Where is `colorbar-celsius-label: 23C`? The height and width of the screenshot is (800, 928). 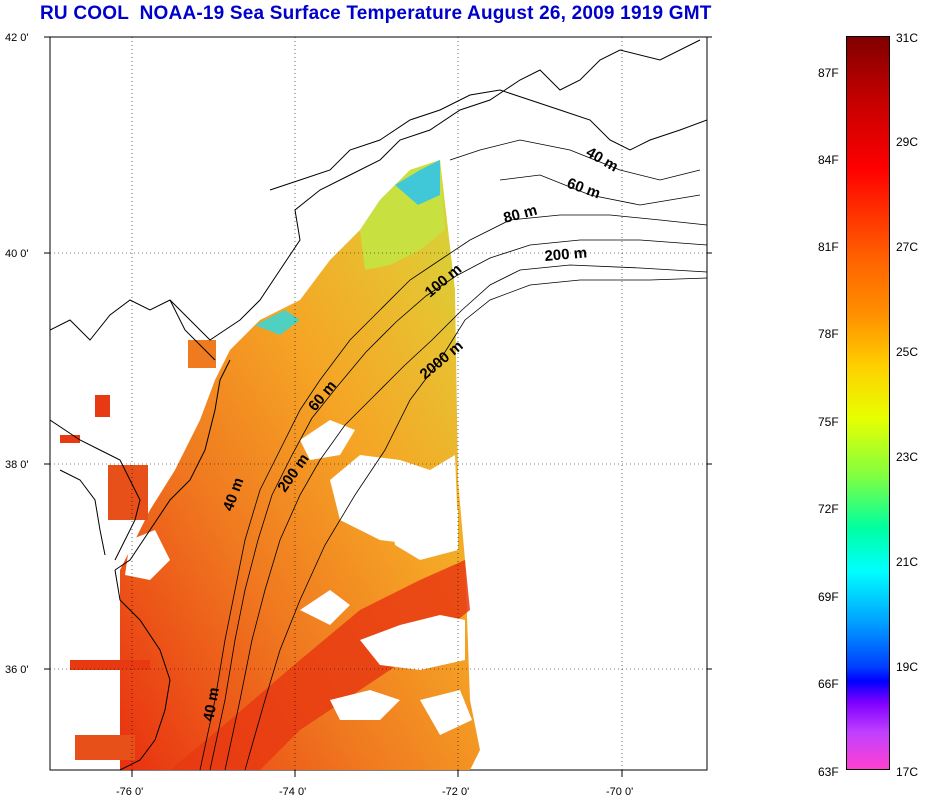
colorbar-celsius-label: 23C is located at coordinates (907, 457).